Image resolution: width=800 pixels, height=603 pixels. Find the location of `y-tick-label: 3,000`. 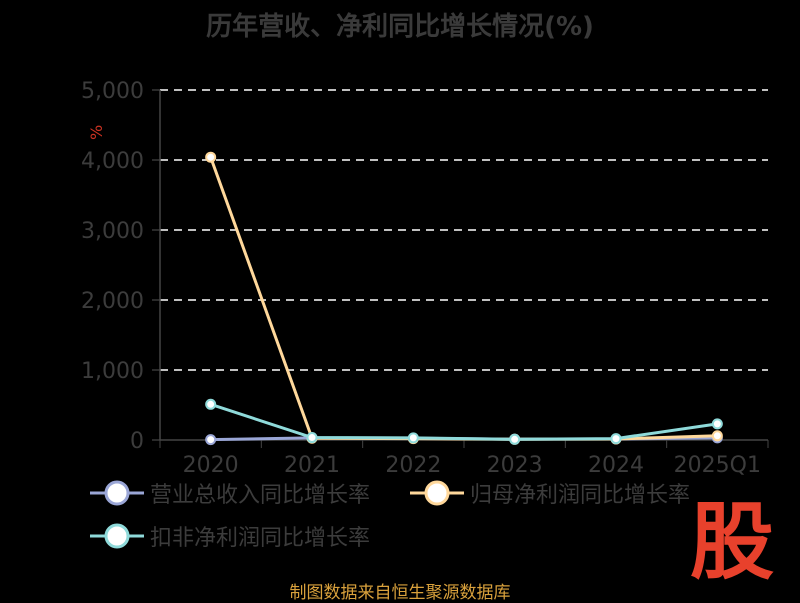

y-tick-label: 3,000 is located at coordinates (112, 231).